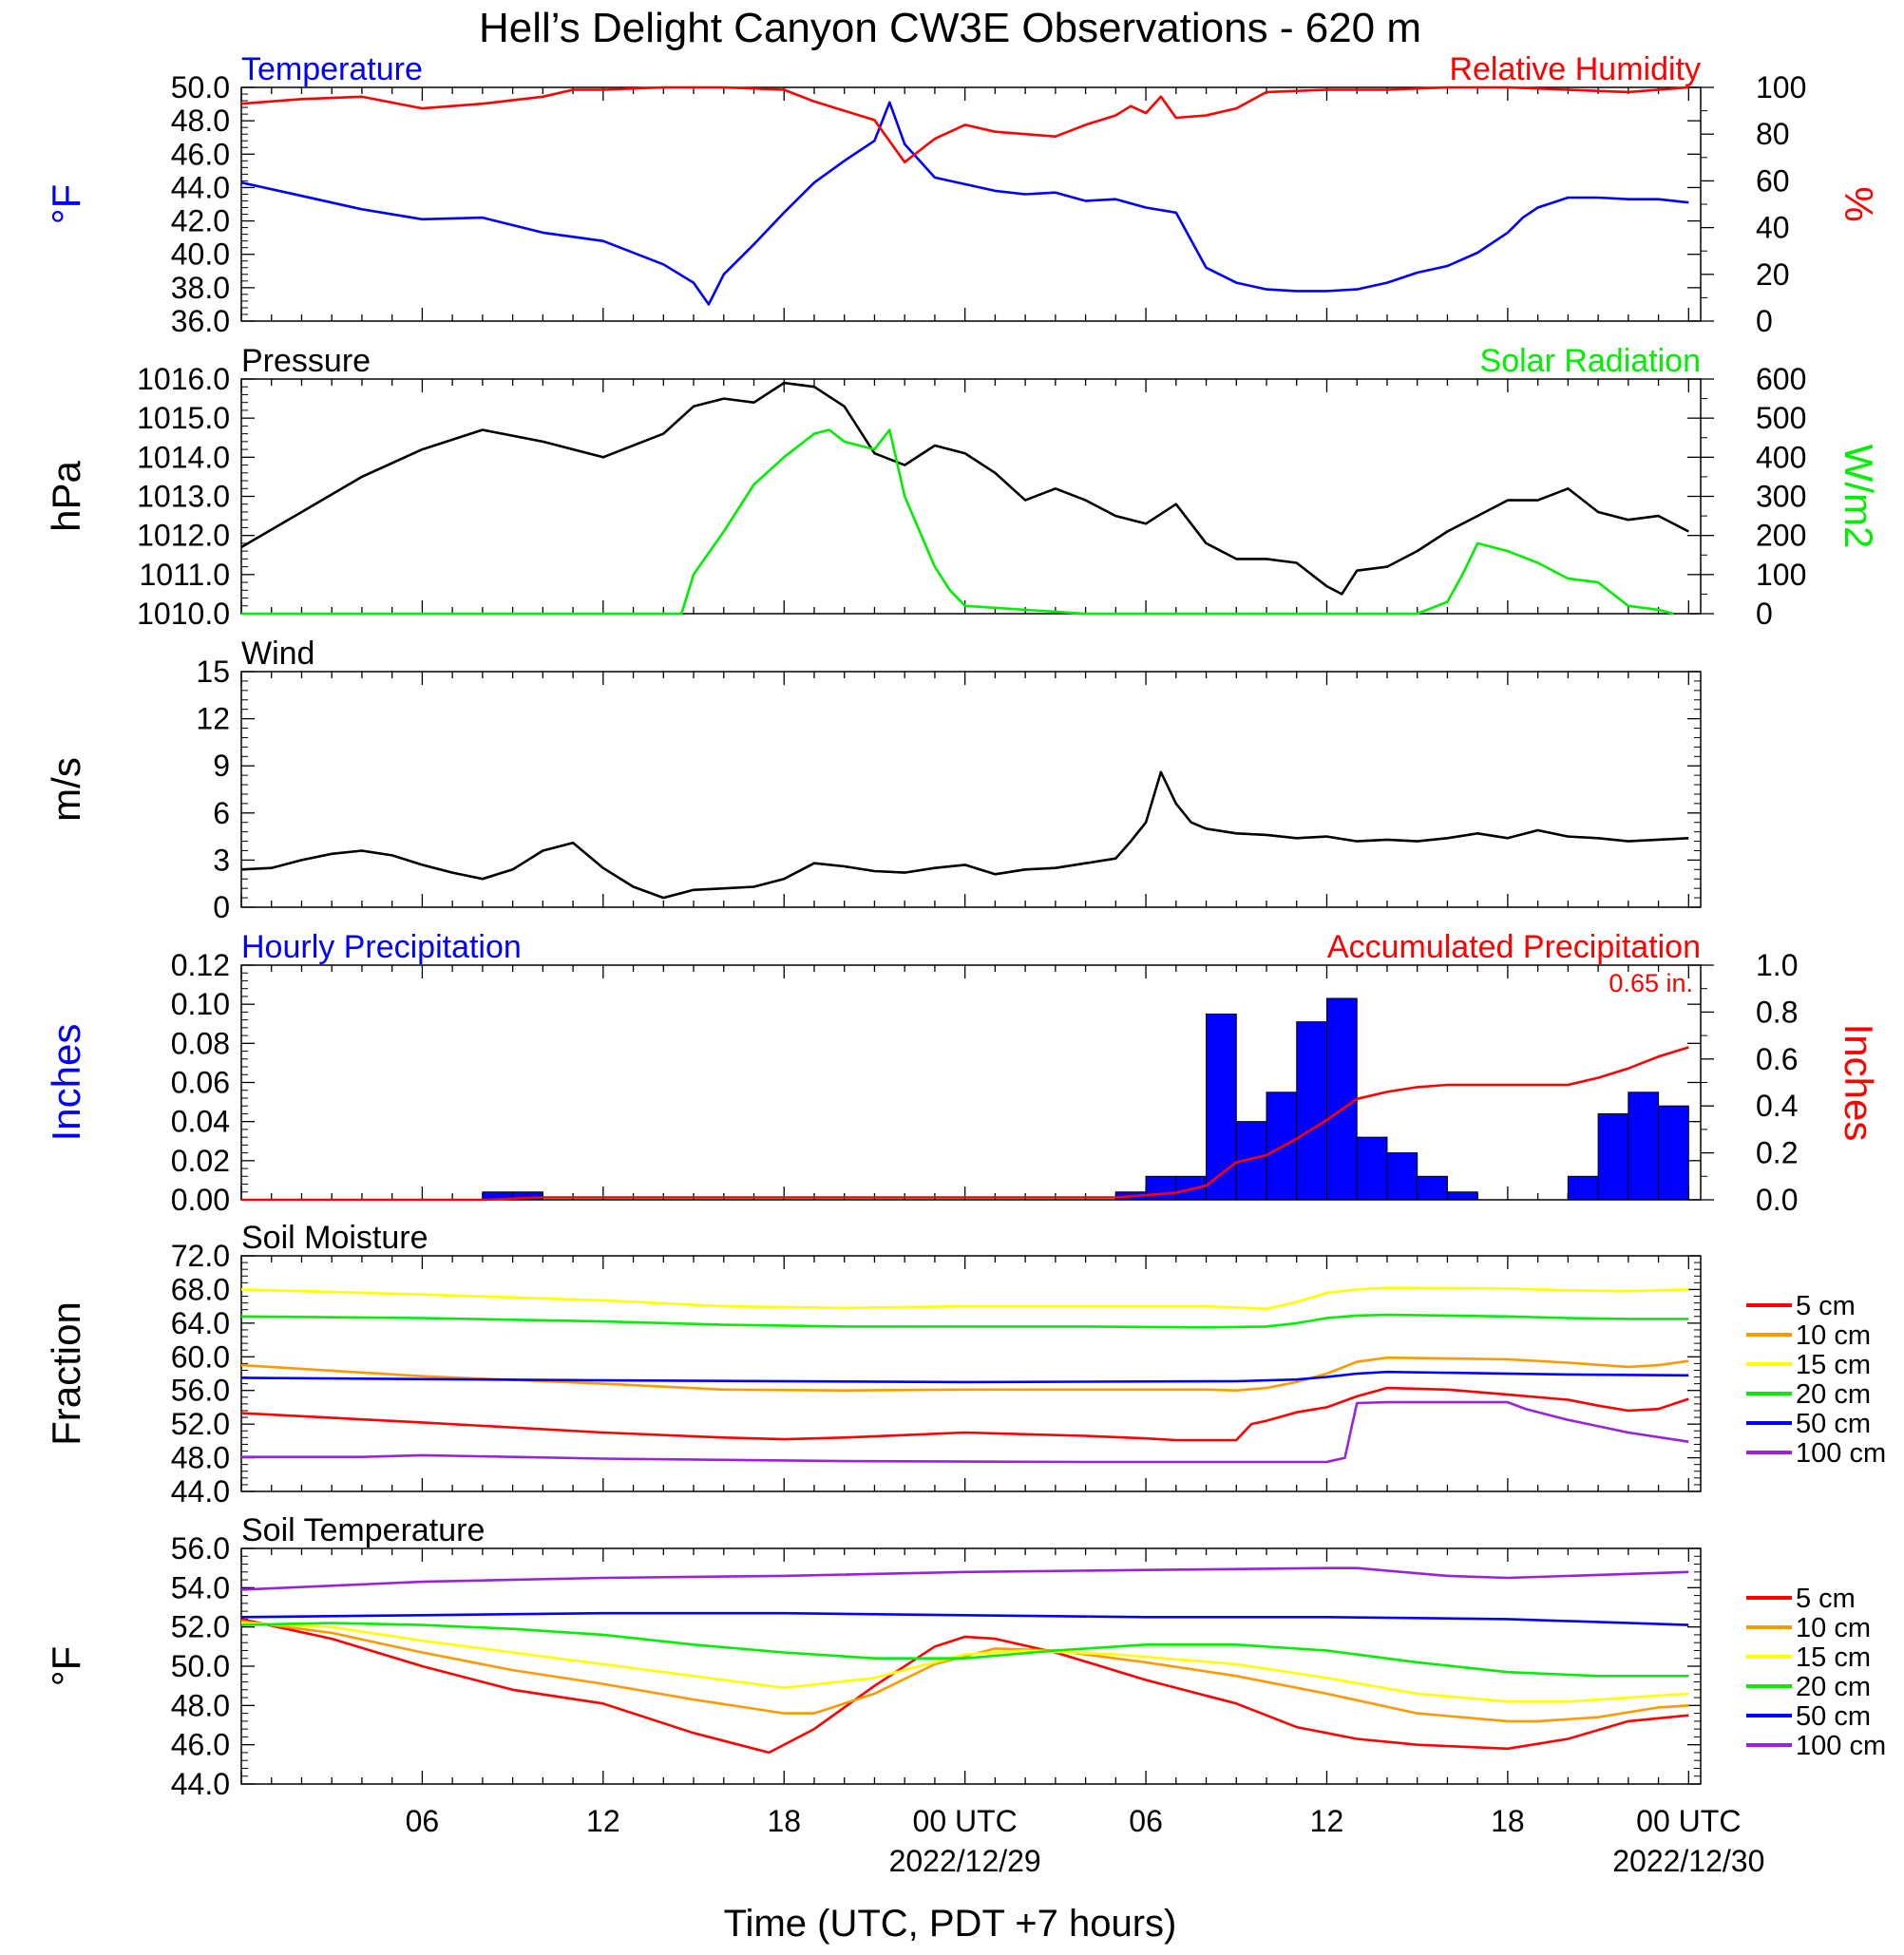  What do you see at coordinates (185, 575) in the screenshot?
I see `y-tick-label-left: 1011.0` at bounding box center [185, 575].